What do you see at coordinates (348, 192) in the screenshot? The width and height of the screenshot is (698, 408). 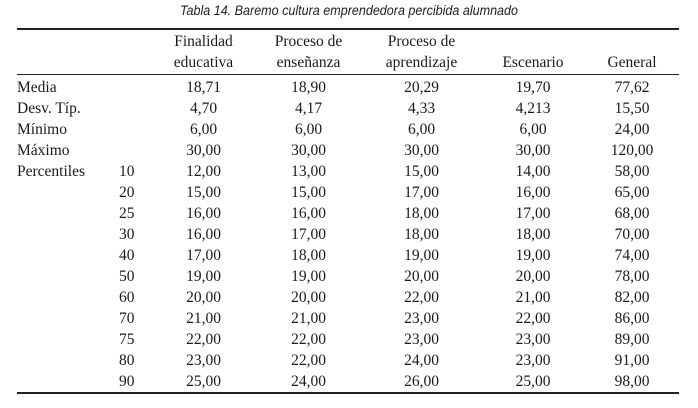 I see `table-row: 20 15,00 15,00 17,00 16,00 65,00` at bounding box center [348, 192].